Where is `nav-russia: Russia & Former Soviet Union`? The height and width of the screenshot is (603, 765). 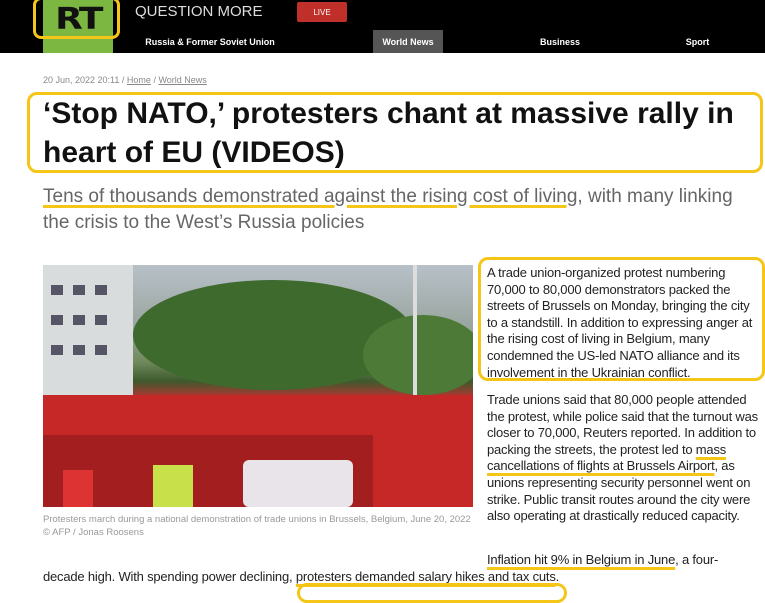 nav-russia: Russia & Former Soviet Union is located at coordinates (210, 41).